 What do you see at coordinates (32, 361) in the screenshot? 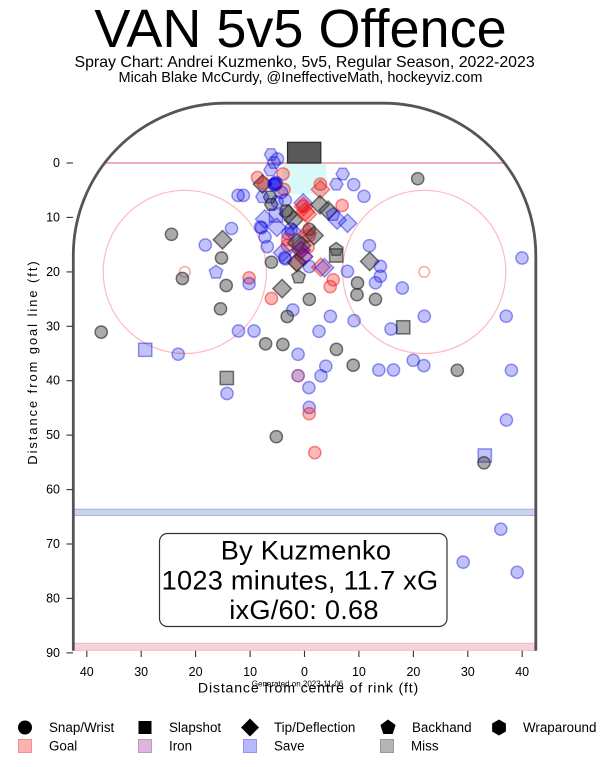
I see `svg-text: Distance from goal line (ft)` at bounding box center [32, 361].